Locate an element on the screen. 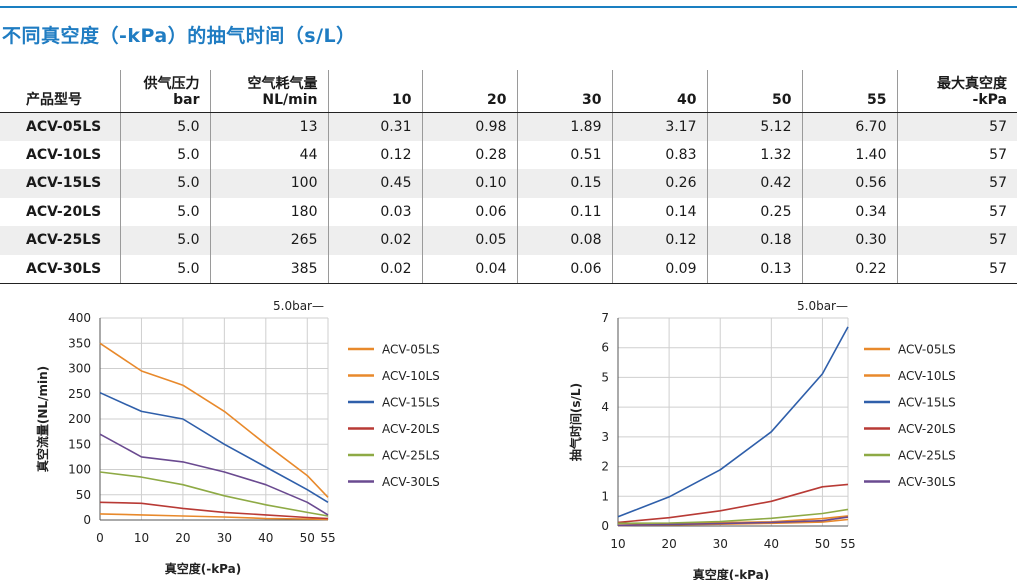 This screenshot has height=580, width=1017. cell-model: ACV-25LS is located at coordinates (60, 240).